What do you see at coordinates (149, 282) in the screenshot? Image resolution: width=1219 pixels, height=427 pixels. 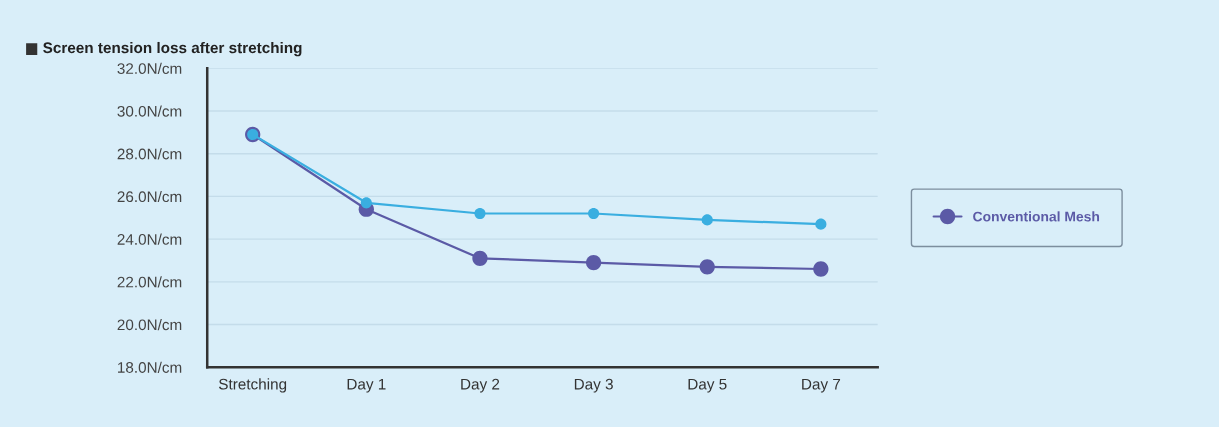 I see `y-tick-label: 22.0N/cm` at bounding box center [149, 282].